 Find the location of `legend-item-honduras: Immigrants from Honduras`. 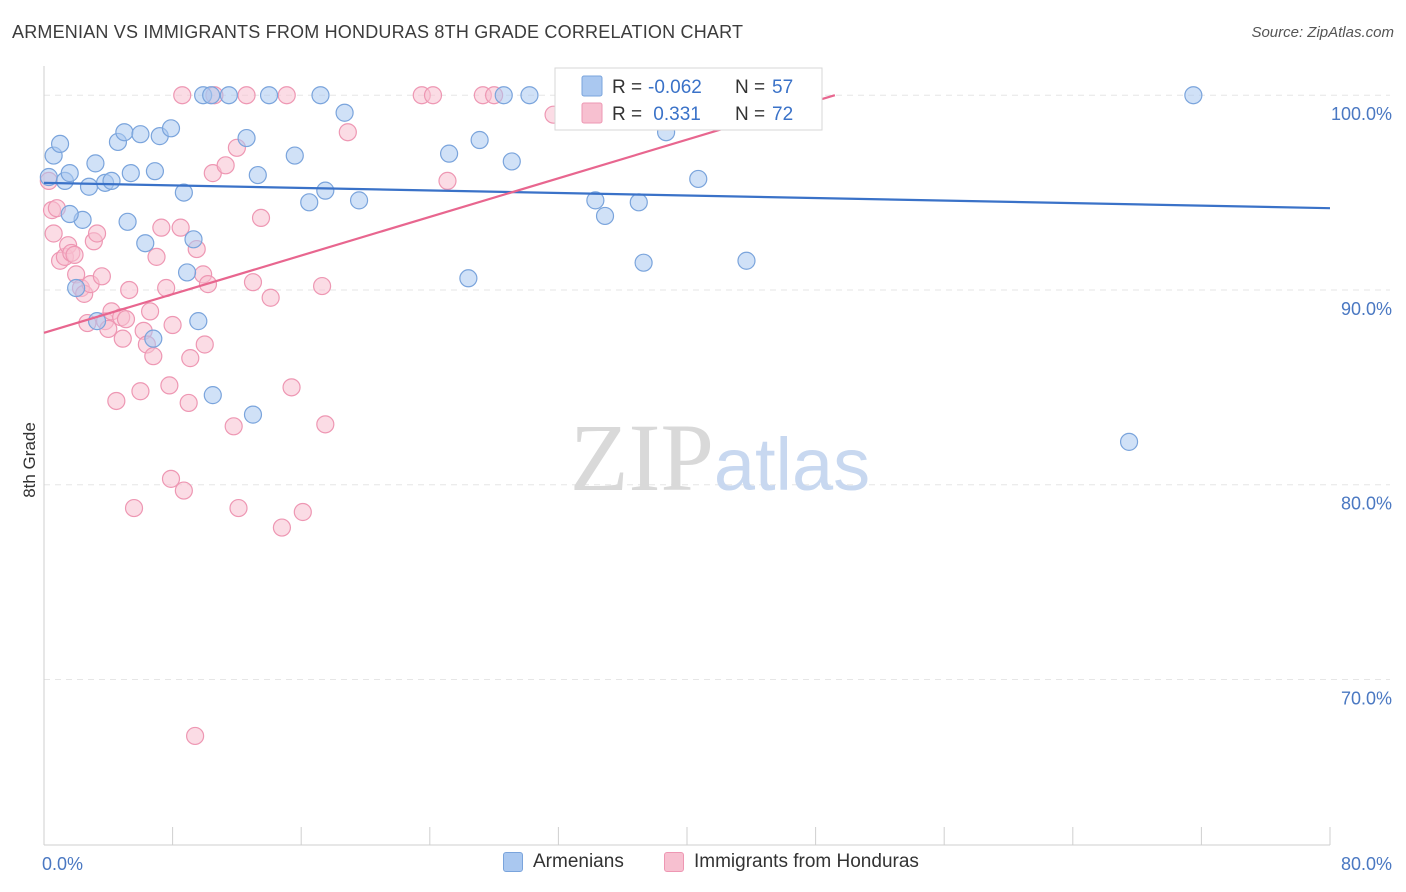

legend-item-honduras: Immigrants from Honduras is located at coordinates (791, 862).